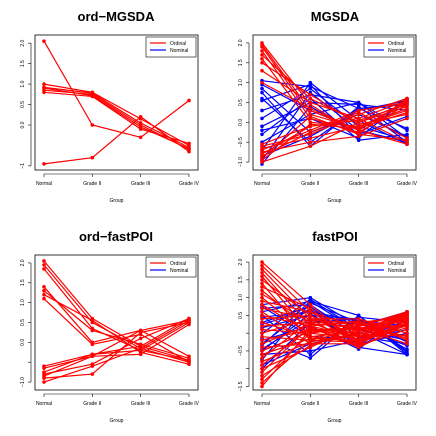 This screenshot has width=436, height=436. Describe the element at coordinates (335, 16) in the screenshot. I see `panel-title: MGSDA` at that location.